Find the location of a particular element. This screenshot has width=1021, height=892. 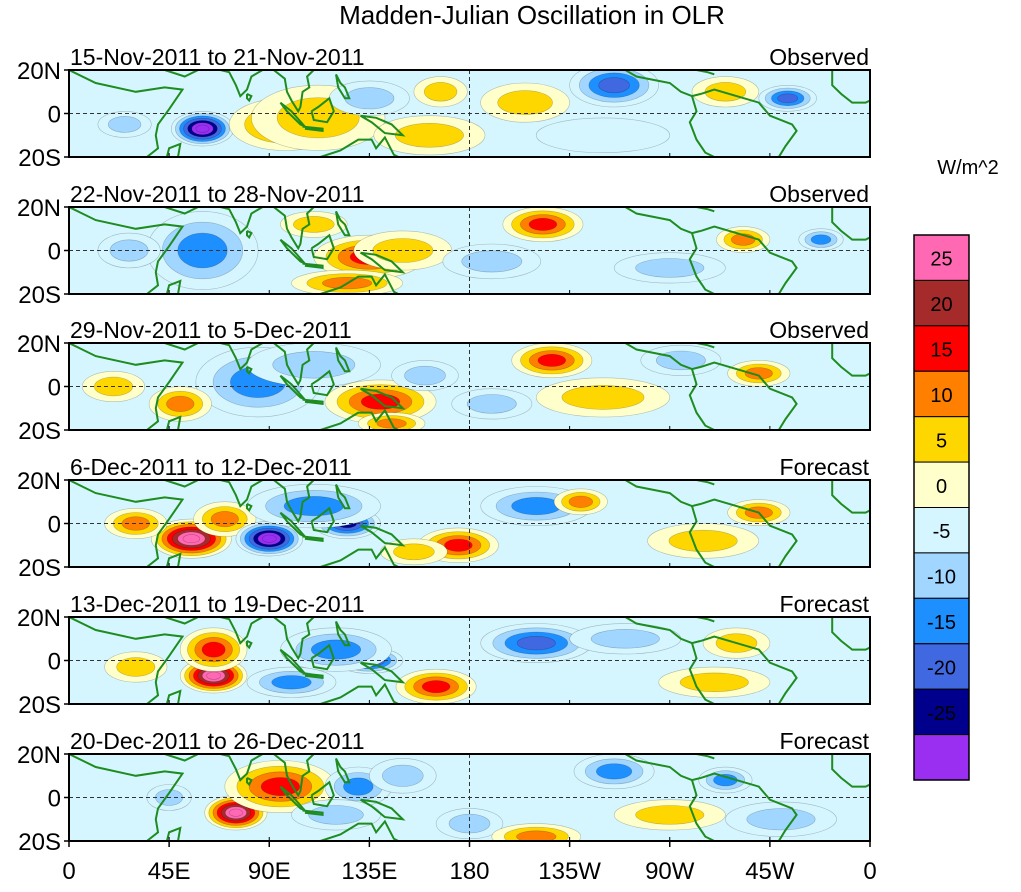

x-tick-label: 45W is located at coordinates (770, 871).